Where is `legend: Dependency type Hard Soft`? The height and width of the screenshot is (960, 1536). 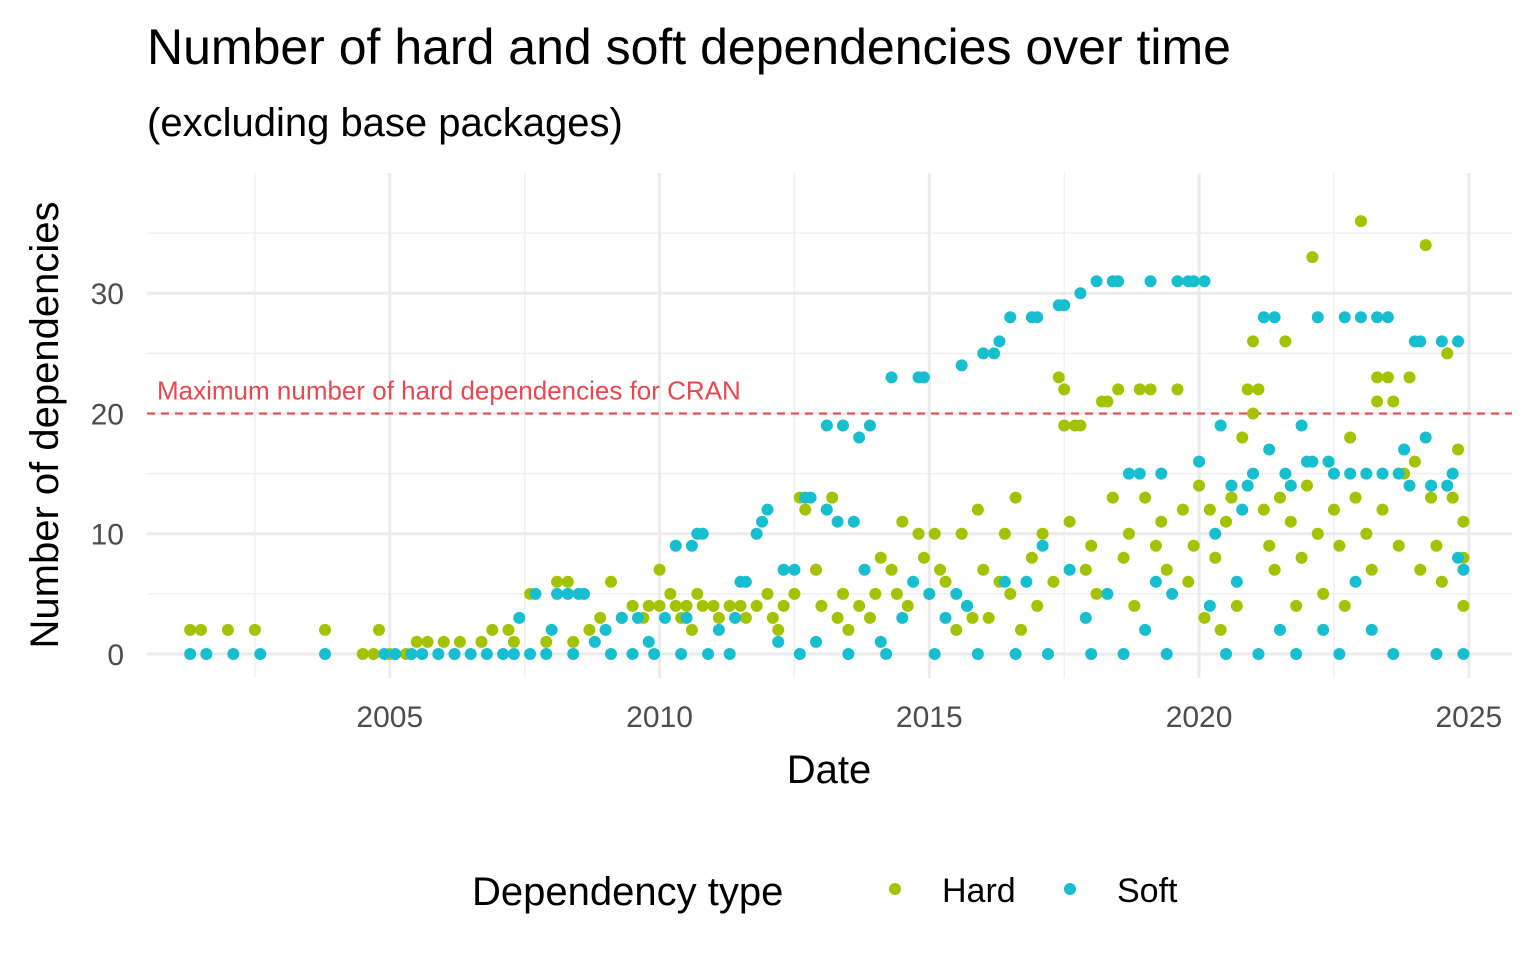 legend: Dependency type Hard Soft is located at coordinates (825, 892).